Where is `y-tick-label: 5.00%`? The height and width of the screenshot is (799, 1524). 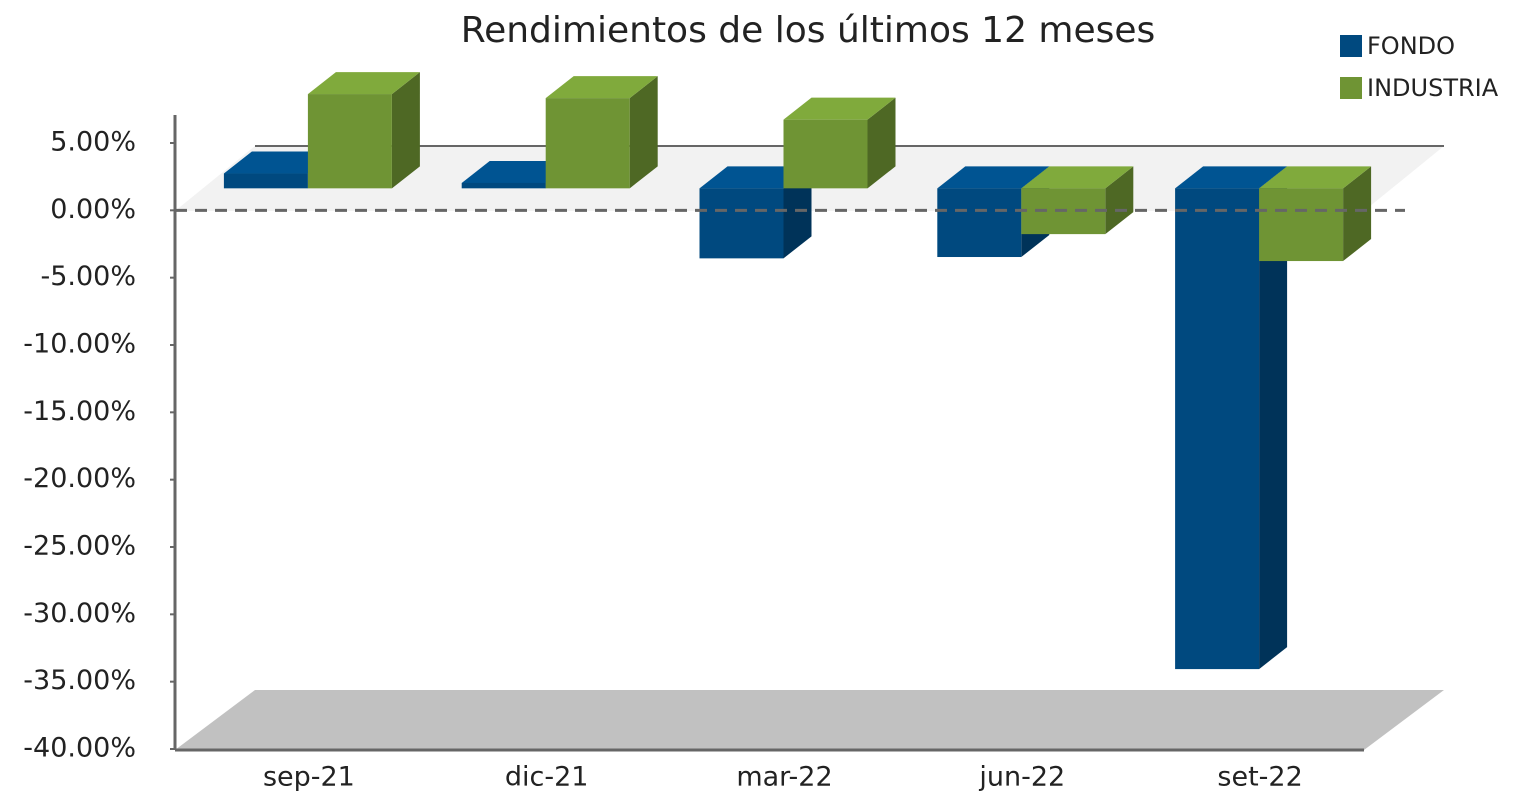
y-tick-label: 5.00% is located at coordinates (93, 142).